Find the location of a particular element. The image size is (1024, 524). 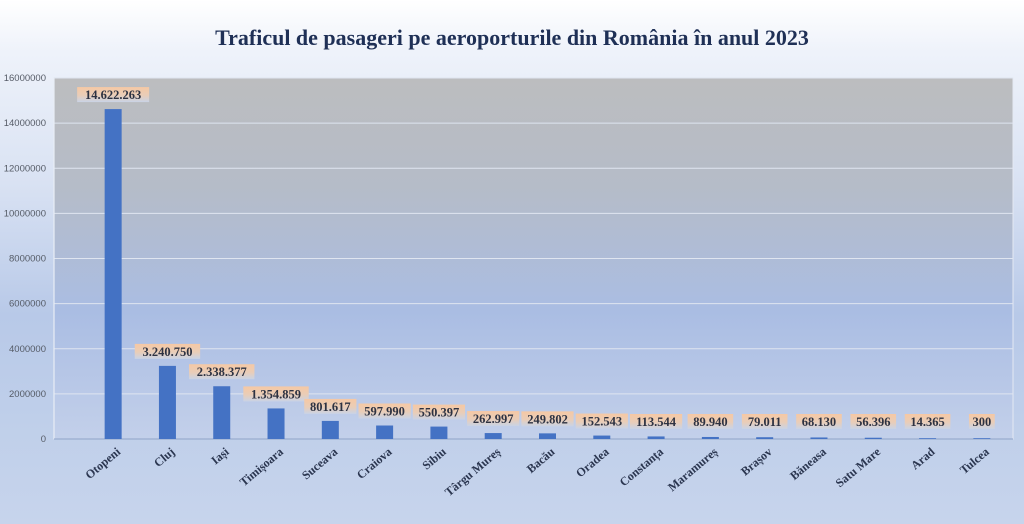

data-label: 56.396 is located at coordinates (873, 422).